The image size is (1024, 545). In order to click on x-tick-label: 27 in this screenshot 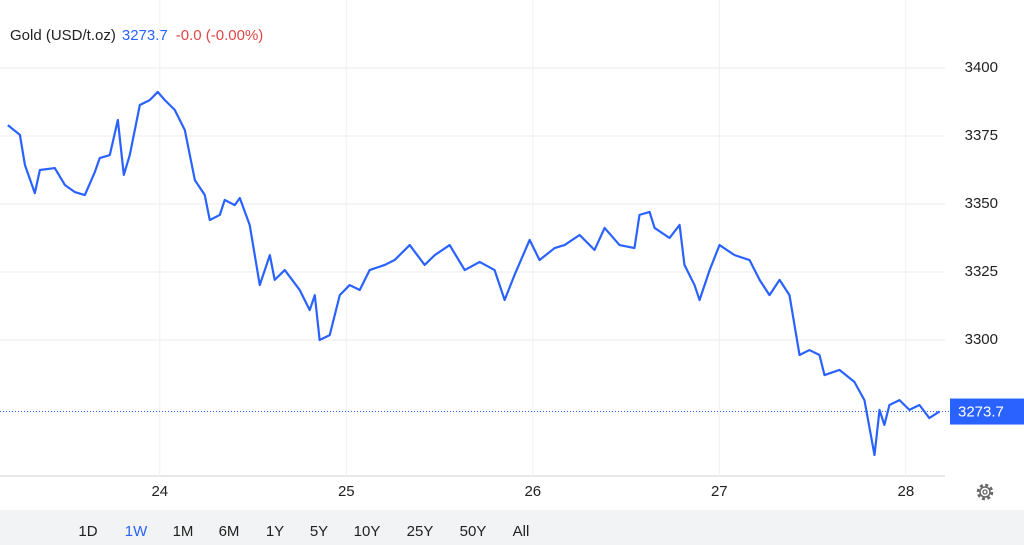, I will do `click(719, 491)`.